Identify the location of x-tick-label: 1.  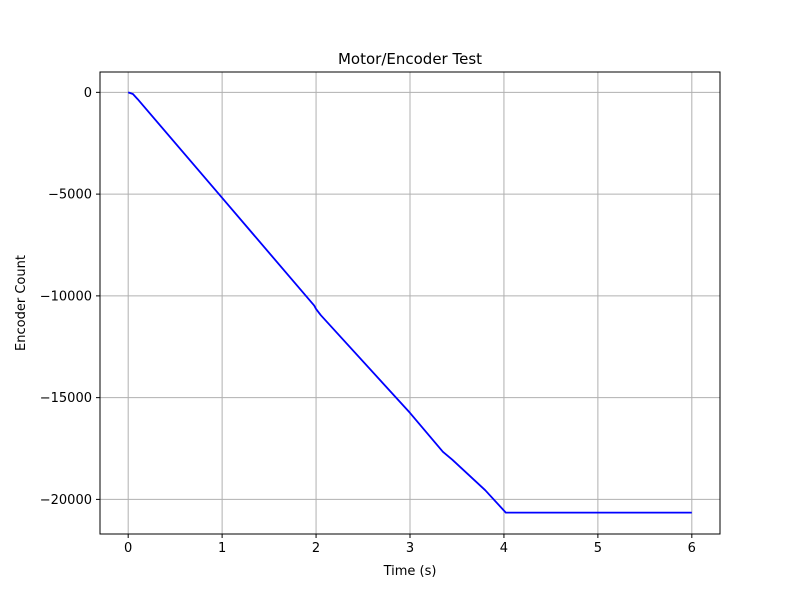
(222, 548).